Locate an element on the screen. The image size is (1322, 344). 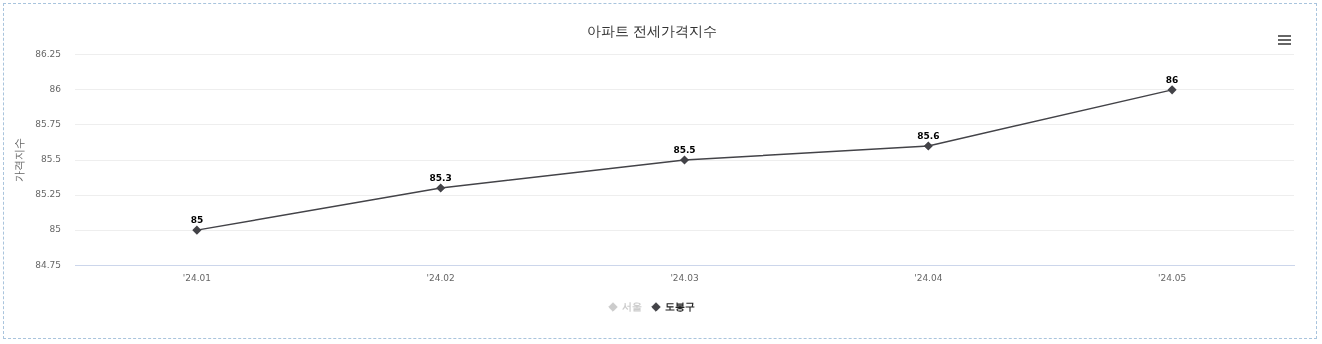
y-tick-label: 85.5 is located at coordinates (50, 159).